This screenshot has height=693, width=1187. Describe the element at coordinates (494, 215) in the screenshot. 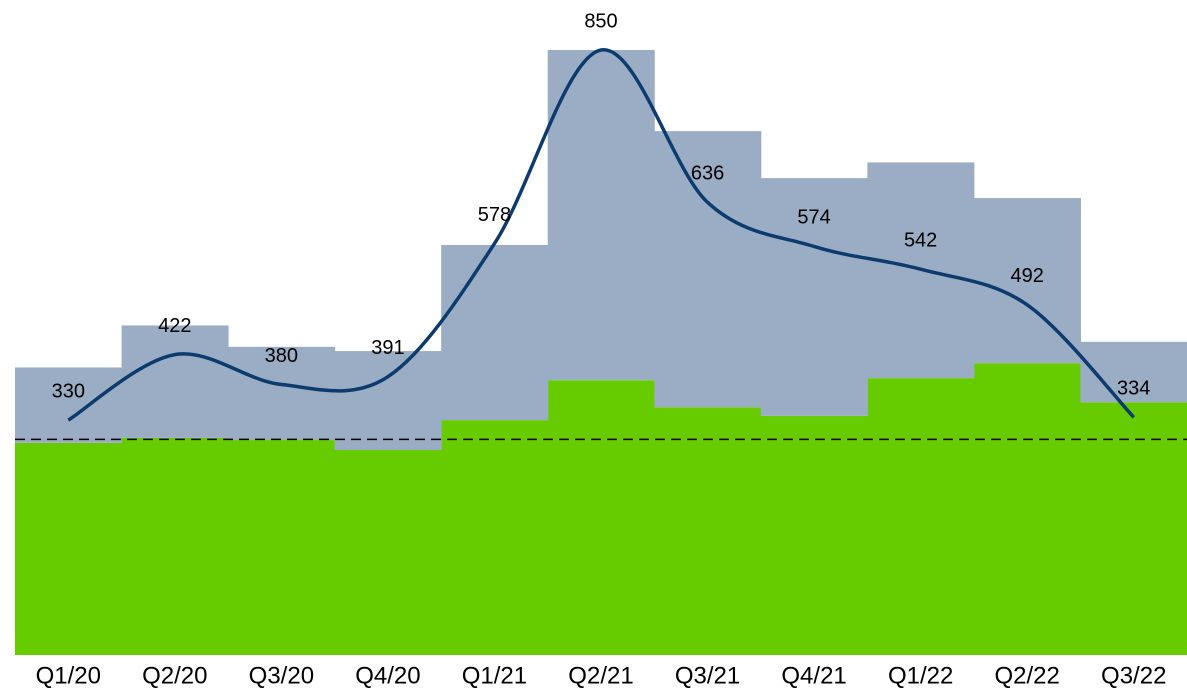

I see `data-label: 578` at that location.